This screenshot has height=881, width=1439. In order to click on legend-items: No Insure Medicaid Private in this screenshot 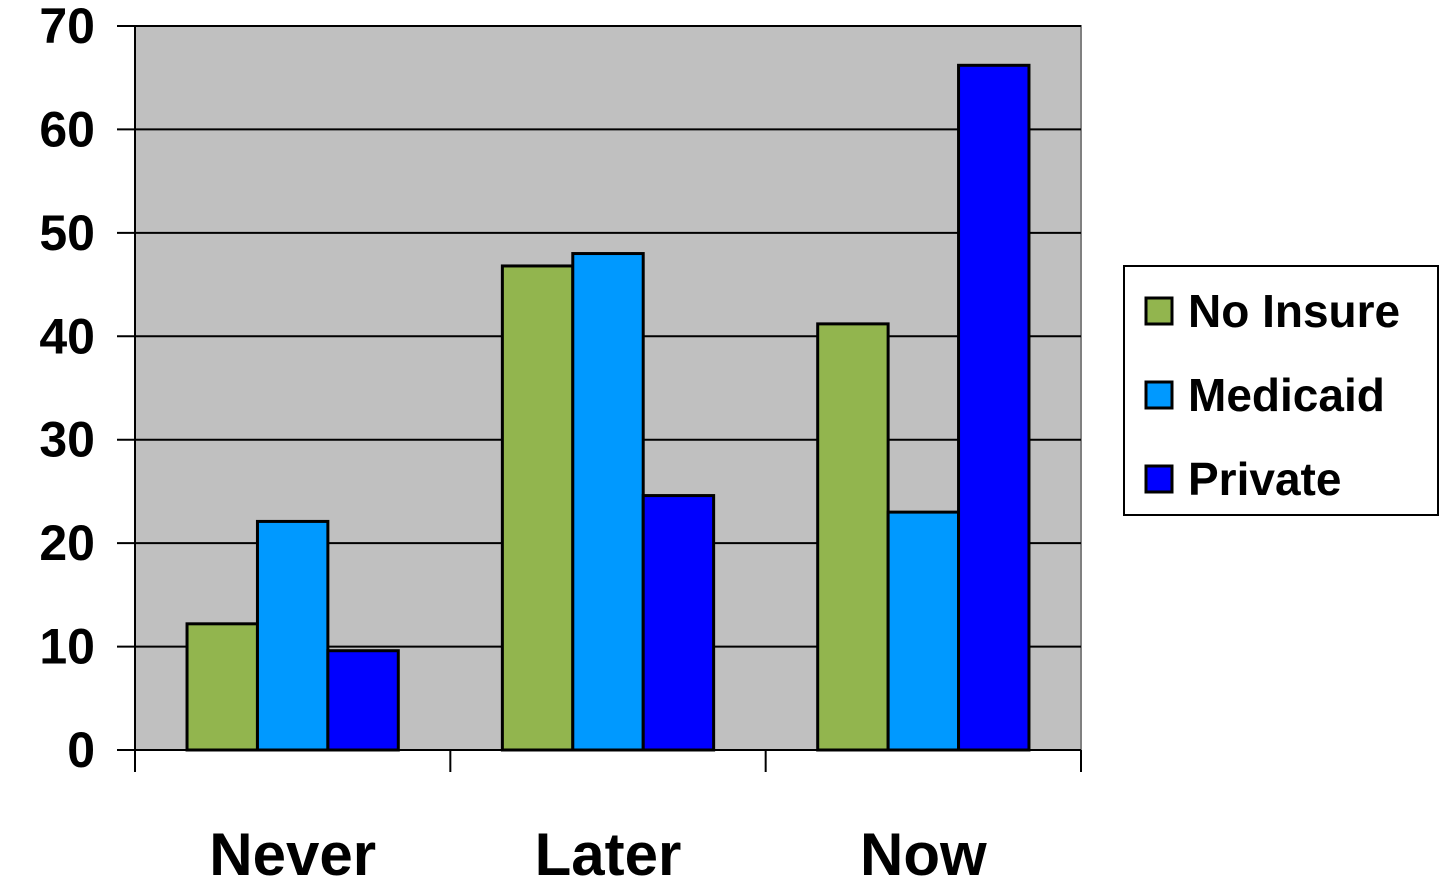, I will do `click(1272, 395)`.